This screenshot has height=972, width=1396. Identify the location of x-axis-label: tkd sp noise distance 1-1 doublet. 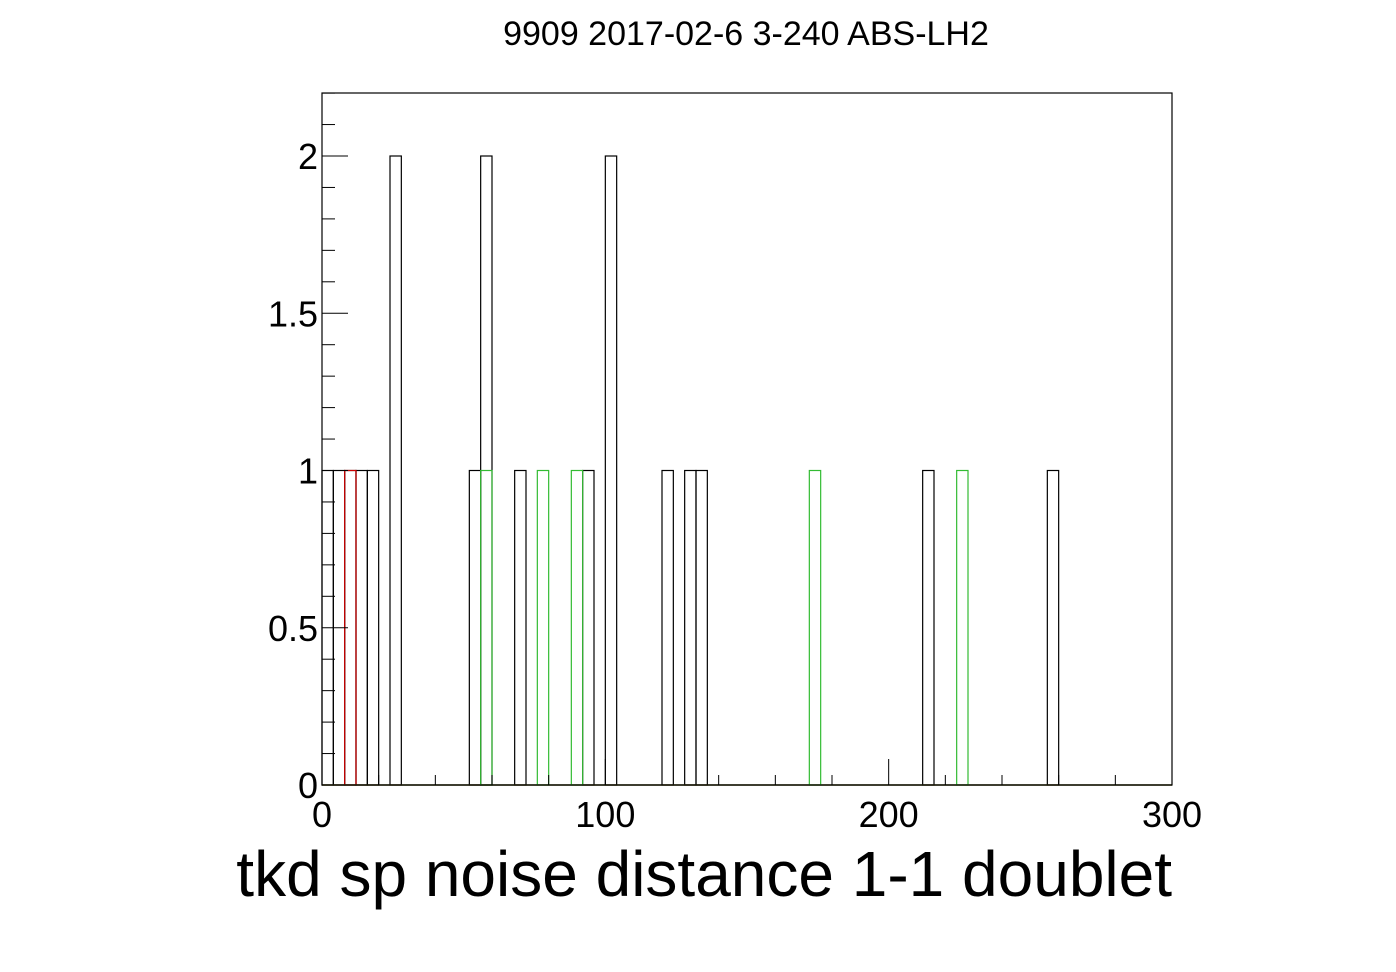
(704, 874).